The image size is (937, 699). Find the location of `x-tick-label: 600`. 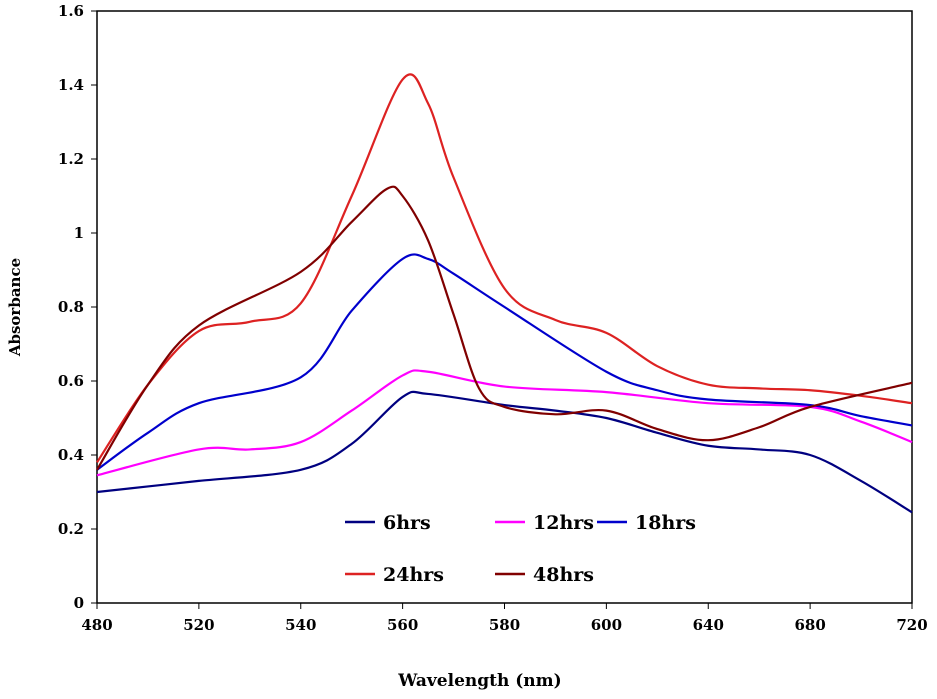

x-tick-label: 600 is located at coordinates (606, 625).